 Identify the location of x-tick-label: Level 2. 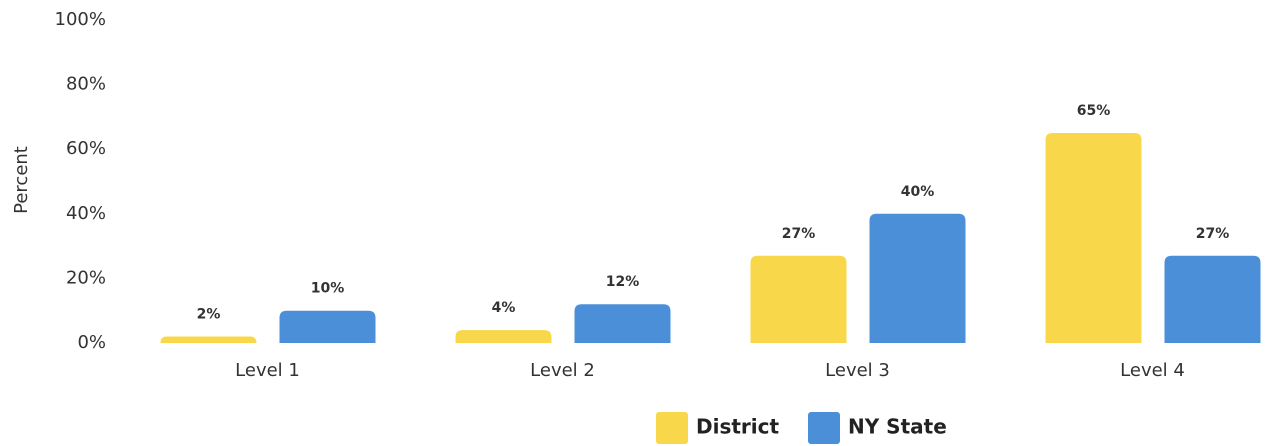
(562, 370).